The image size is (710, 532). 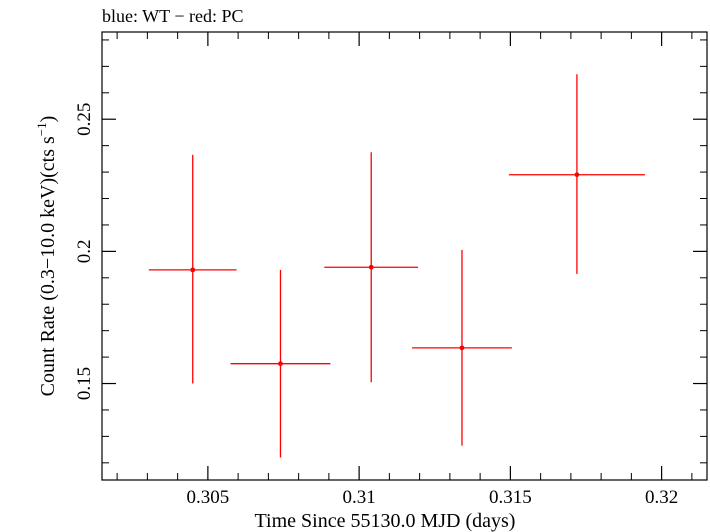 I want to click on y-axis-label: Count Rate (0.3−10.0 keV)(cts s−1), so click(x=46, y=256).